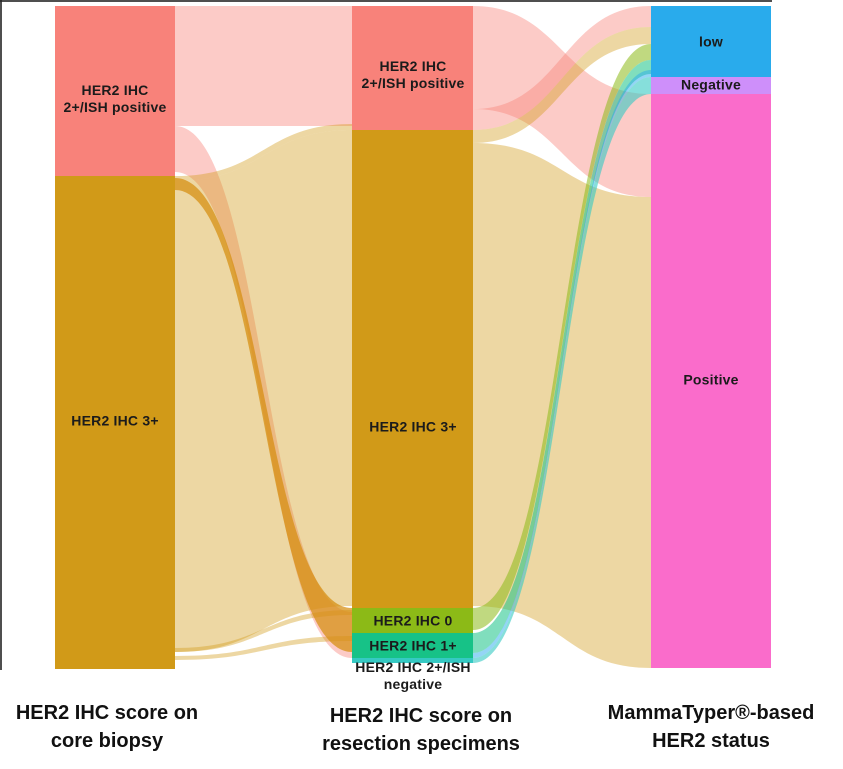  What do you see at coordinates (115, 91) in the screenshot?
I see `node-l1` at bounding box center [115, 91].